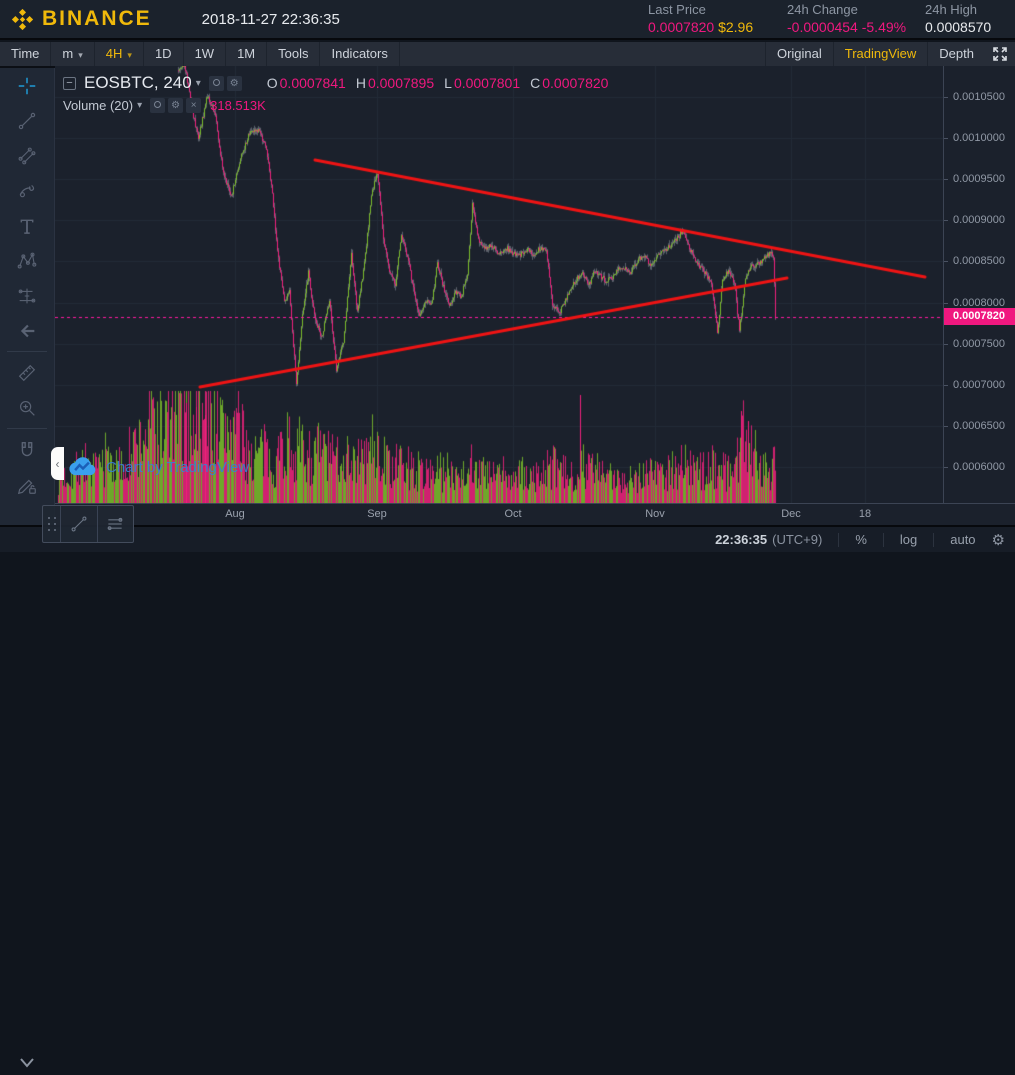  Describe the element at coordinates (158, 105) in the screenshot. I see `hide-indicator-icon` at that location.